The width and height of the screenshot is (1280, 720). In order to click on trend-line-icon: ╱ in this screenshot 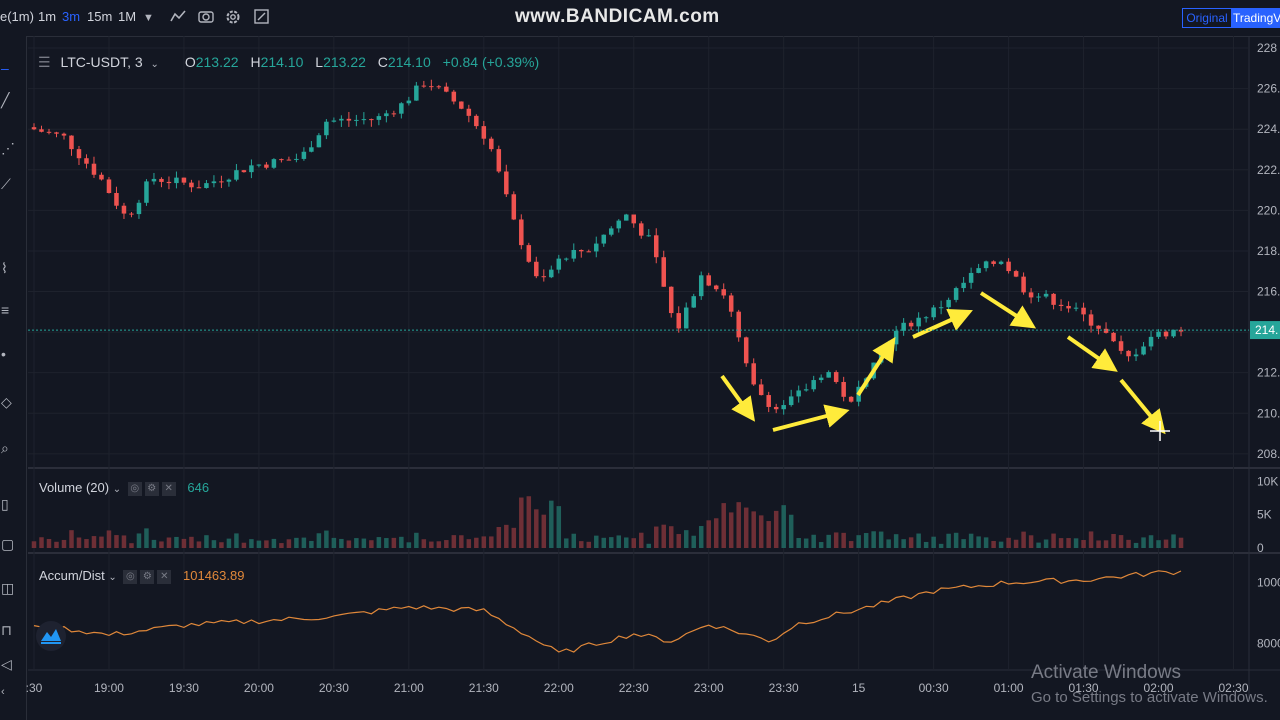, I will do `click(5, 100)`.